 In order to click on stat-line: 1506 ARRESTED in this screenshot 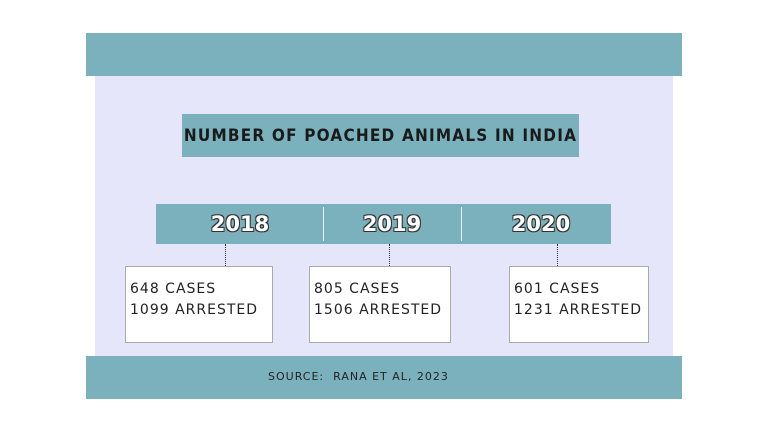, I will do `click(378, 310)`.